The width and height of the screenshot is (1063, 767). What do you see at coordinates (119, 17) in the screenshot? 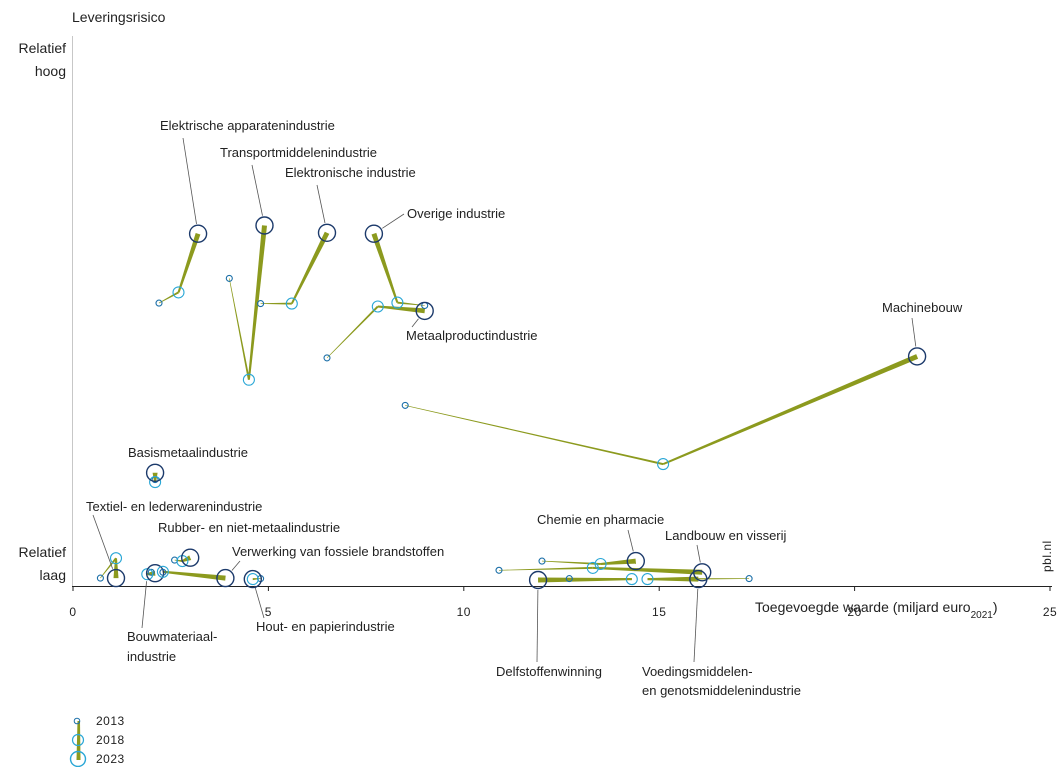
I see `y-axis-title: Leveringsrisico` at bounding box center [119, 17].